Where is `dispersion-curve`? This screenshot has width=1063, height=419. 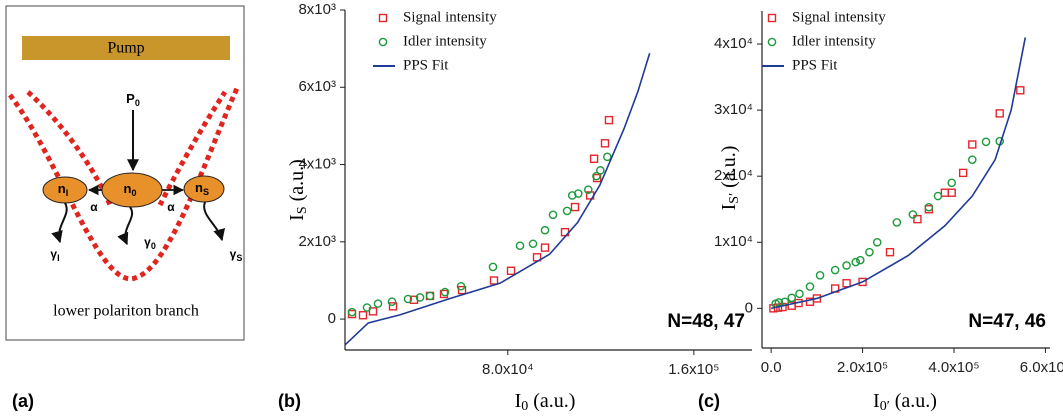
dispersion-curve is located at coordinates (124, 183).